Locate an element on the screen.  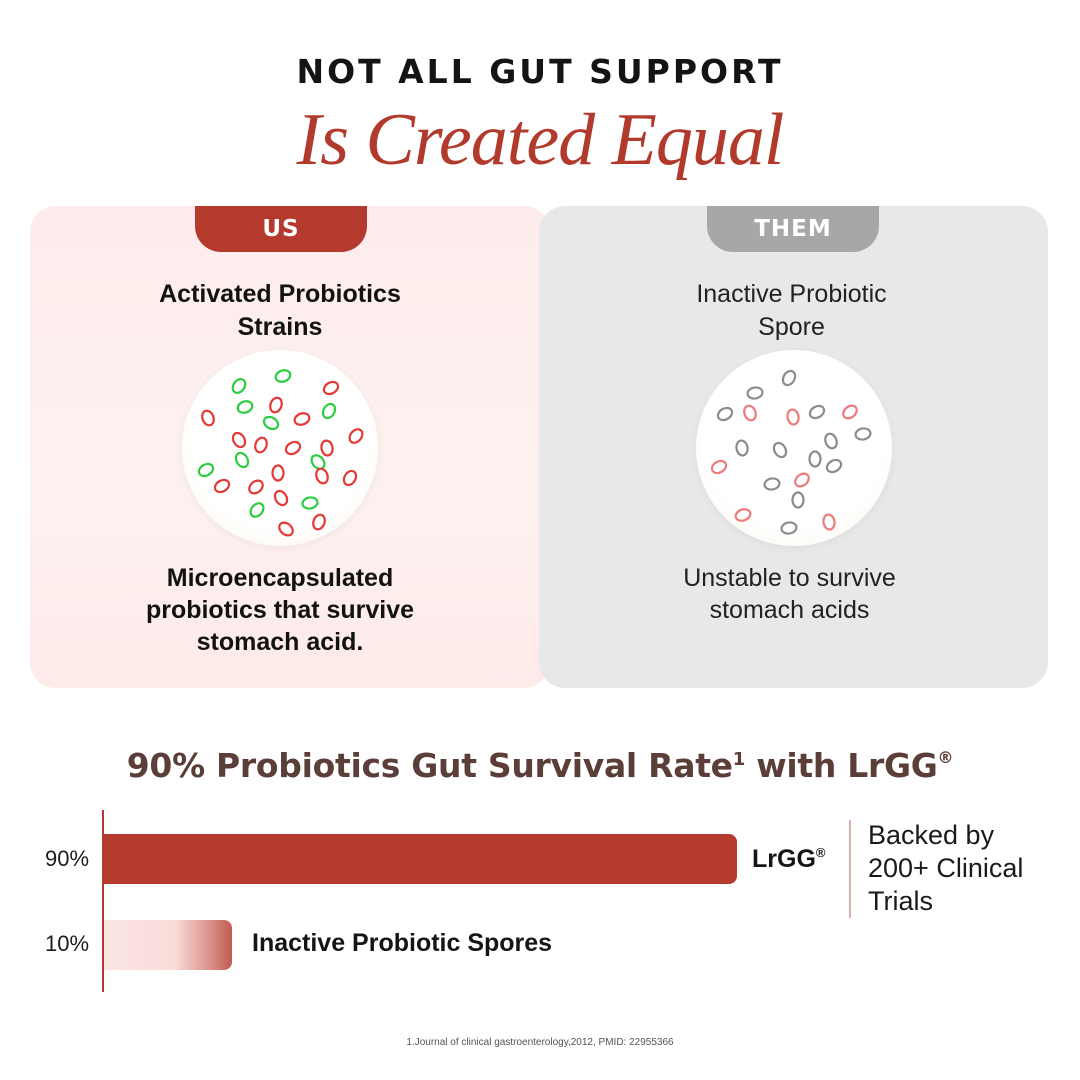
registered-mark: ® is located at coordinates (945, 757).